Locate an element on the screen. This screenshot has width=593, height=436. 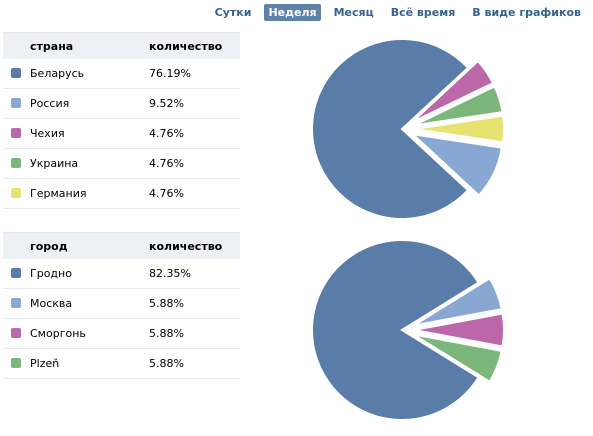
row-label: Россия is located at coordinates (50, 103).